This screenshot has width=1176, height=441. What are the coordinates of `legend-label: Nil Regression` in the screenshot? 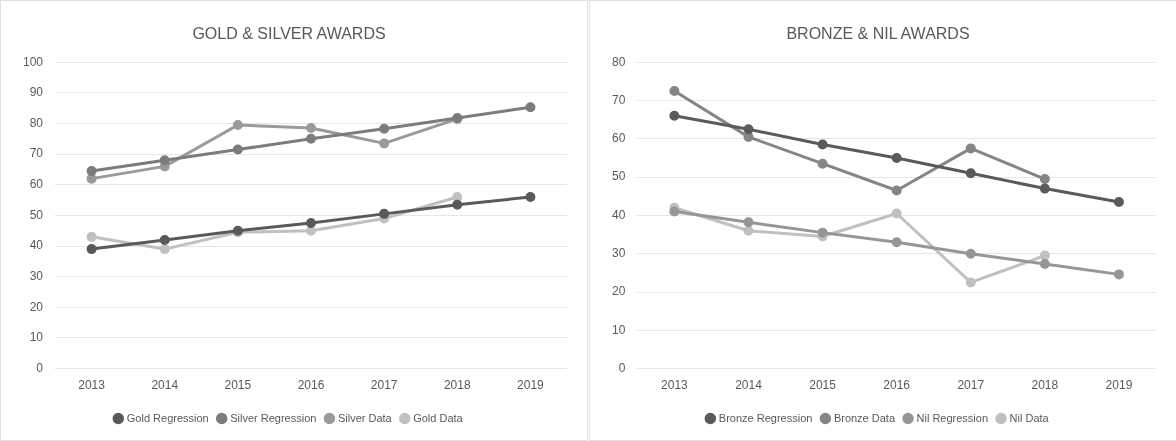 It's located at (952, 417).